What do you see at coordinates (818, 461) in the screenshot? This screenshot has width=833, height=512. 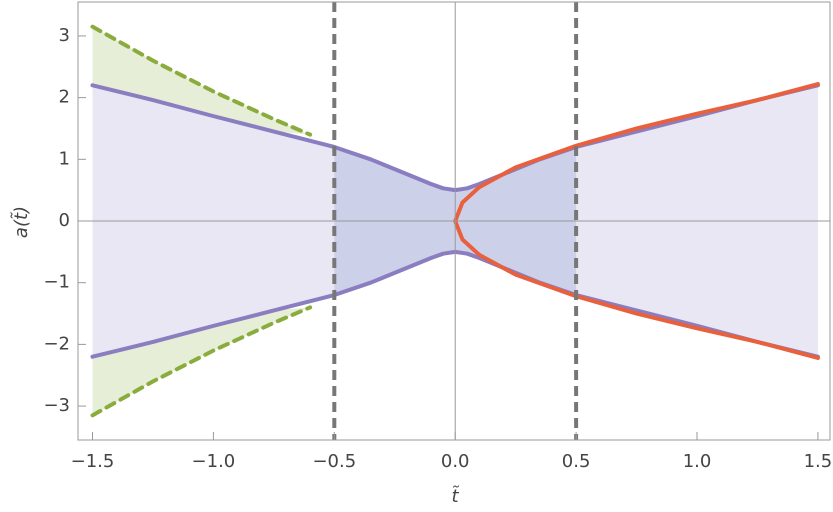 I see `x-tick-label: 1.5` at bounding box center [818, 461].